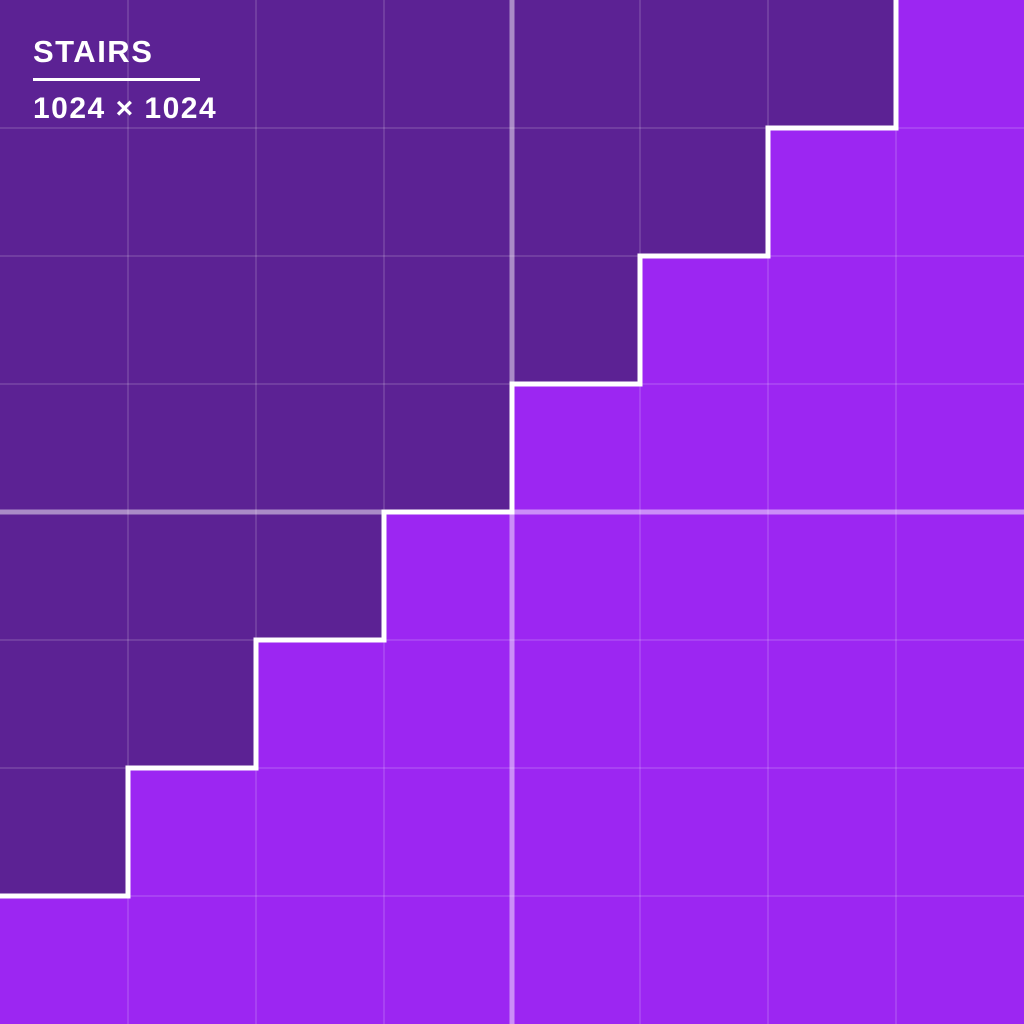 Image resolution: width=1024 pixels, height=1024 pixels. Describe the element at coordinates (125, 108) in the screenshot. I see `dimensions-label: 1024 × 1024` at that location.